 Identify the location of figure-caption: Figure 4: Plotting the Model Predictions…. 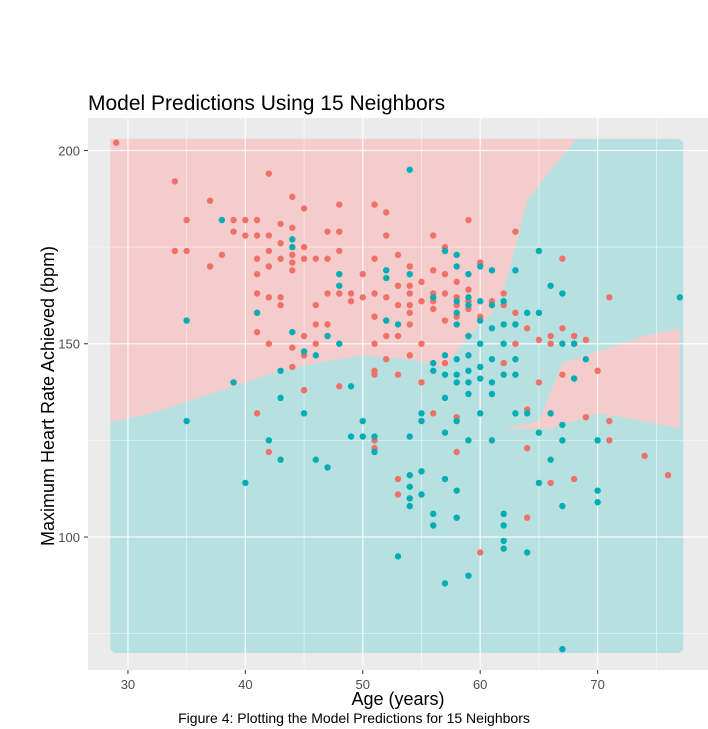
(354, 718).